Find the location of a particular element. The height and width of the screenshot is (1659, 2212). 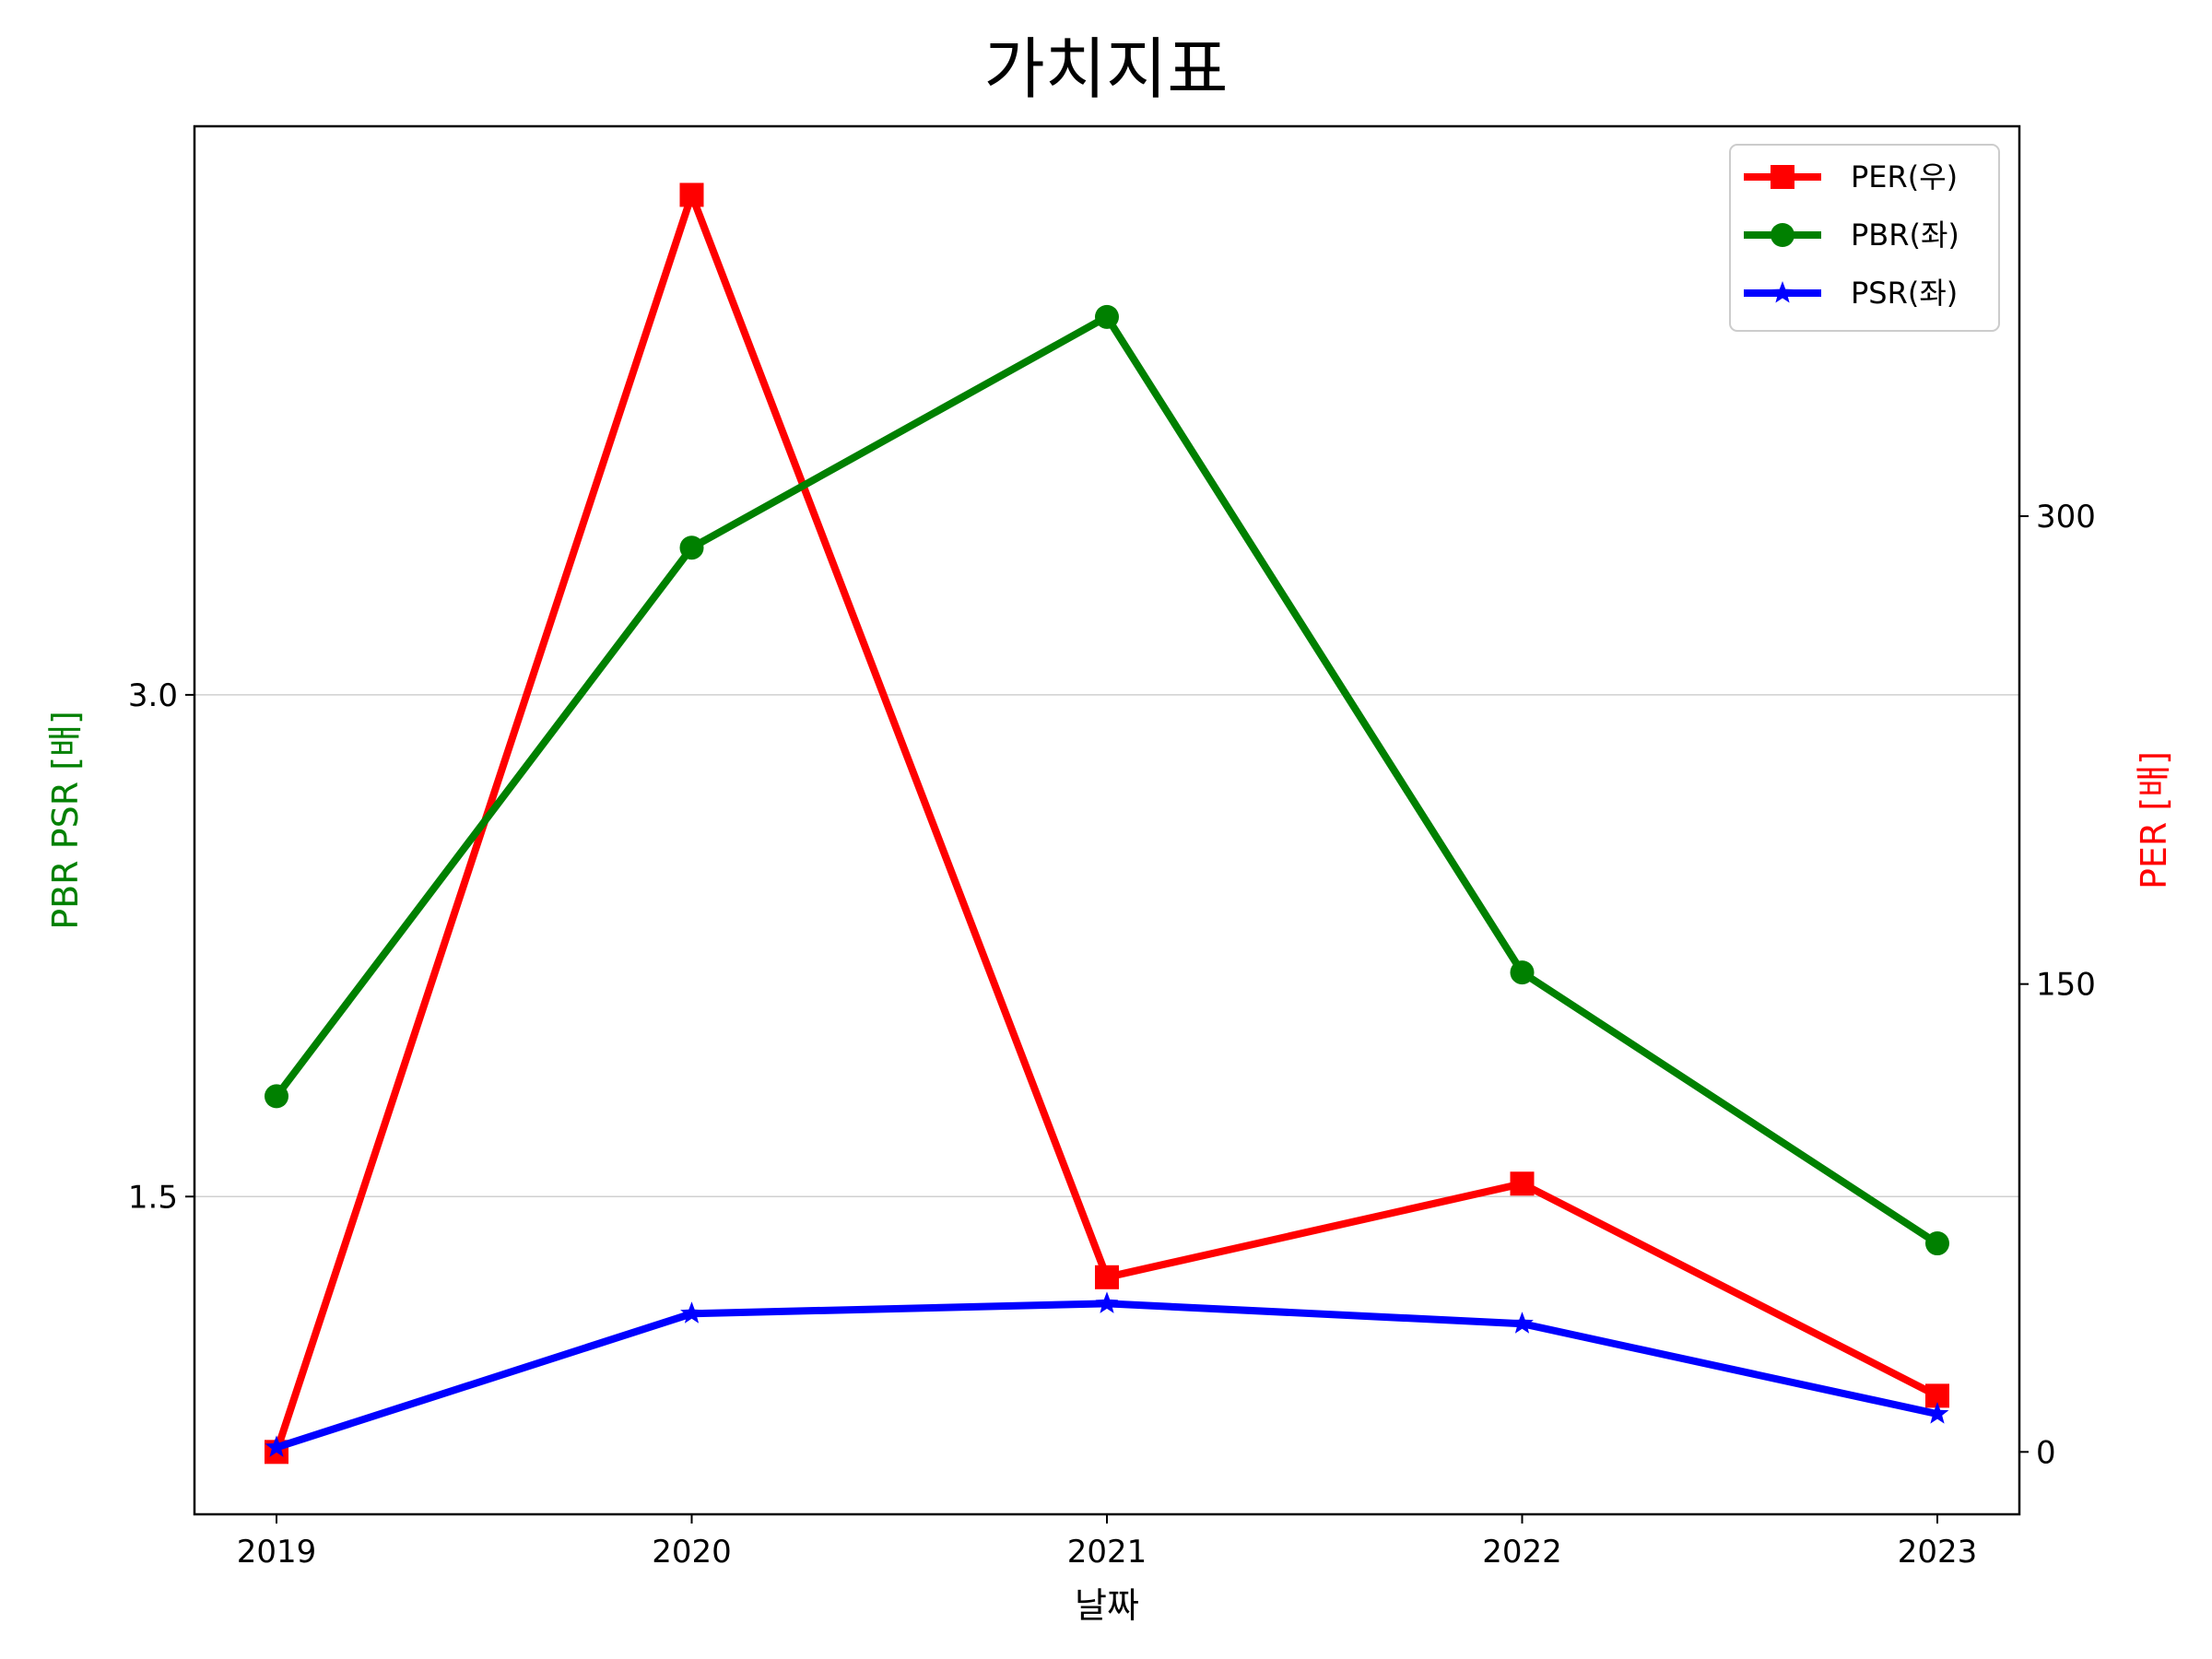

right-y-axis-label: PER [배] is located at coordinates (2154, 820).